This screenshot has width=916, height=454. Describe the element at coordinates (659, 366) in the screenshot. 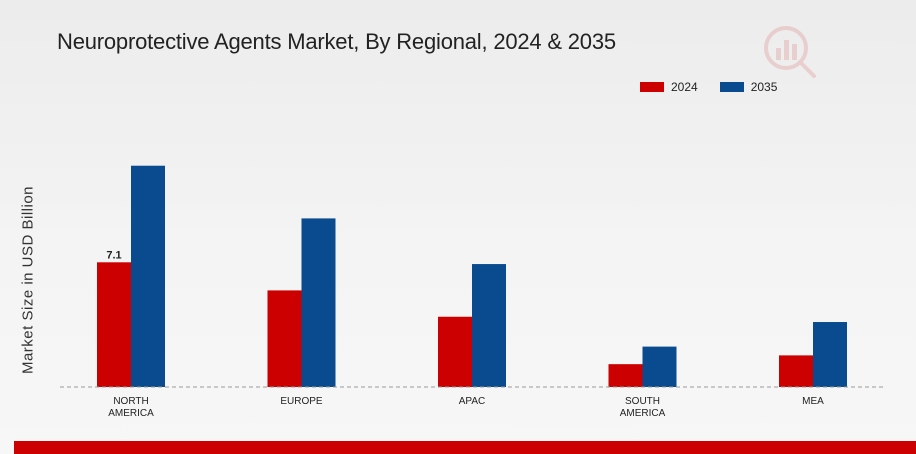

I see `bar-south-america-2035` at that location.